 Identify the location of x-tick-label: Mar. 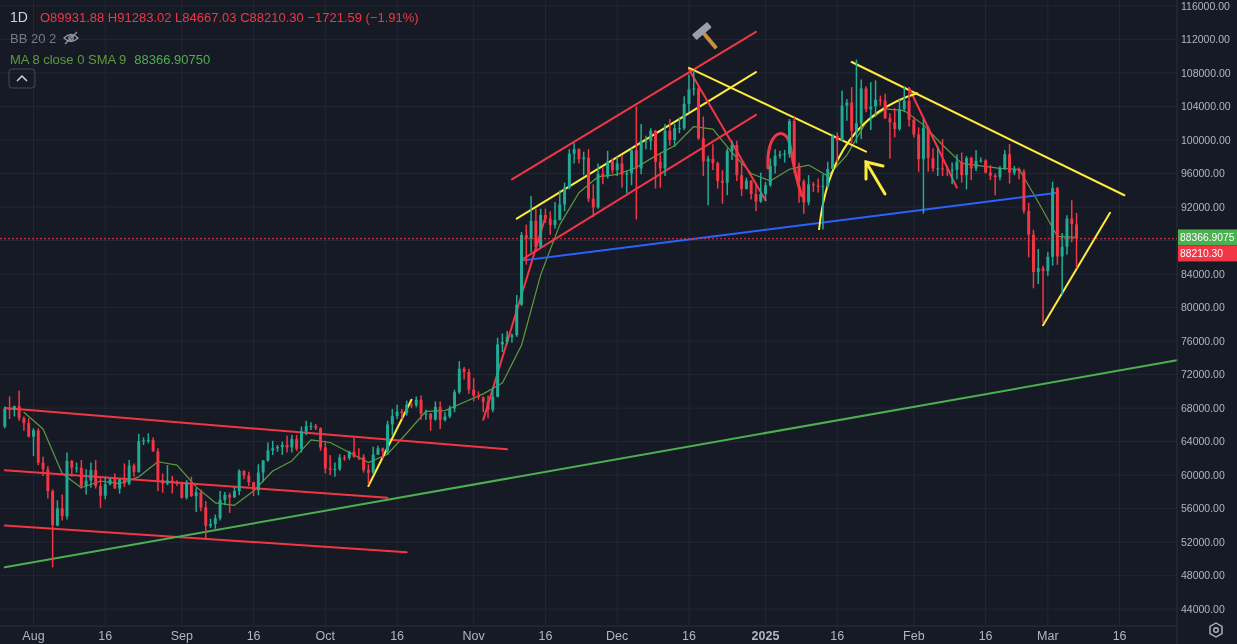
(1048, 636).